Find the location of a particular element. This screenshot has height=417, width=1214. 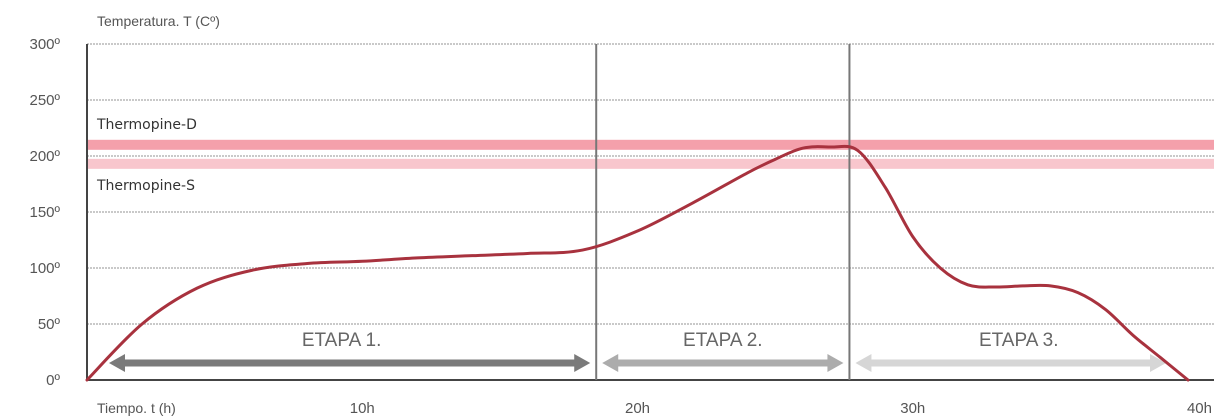

y-tick-label: 50º is located at coordinates (49, 324).